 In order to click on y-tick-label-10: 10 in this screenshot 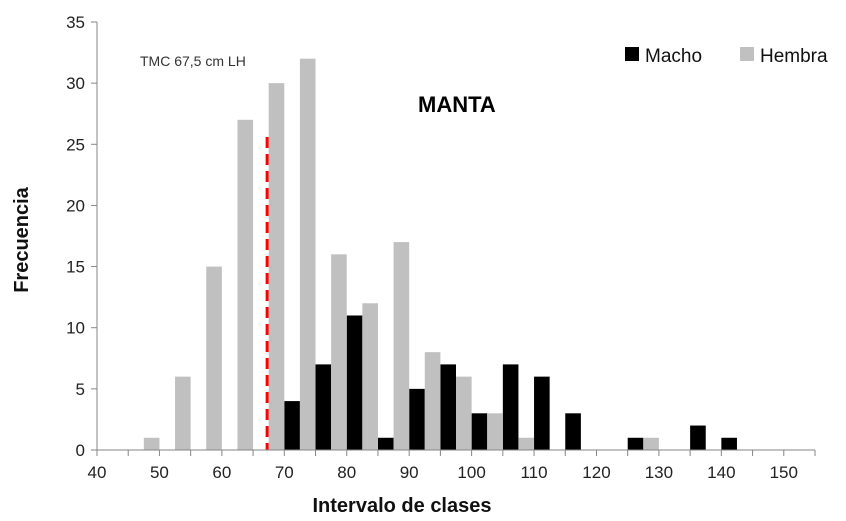, I will do `click(75, 328)`.